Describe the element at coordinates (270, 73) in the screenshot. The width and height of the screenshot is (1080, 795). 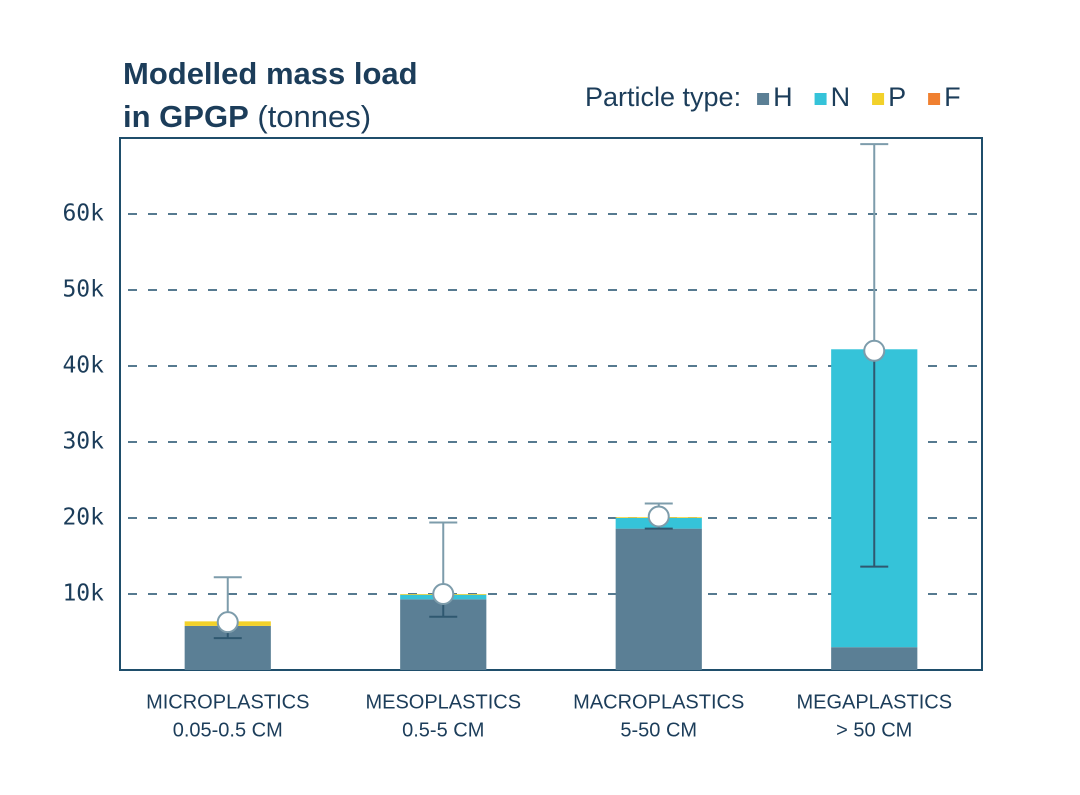
I see `chart-title: Modelled mass load` at that location.